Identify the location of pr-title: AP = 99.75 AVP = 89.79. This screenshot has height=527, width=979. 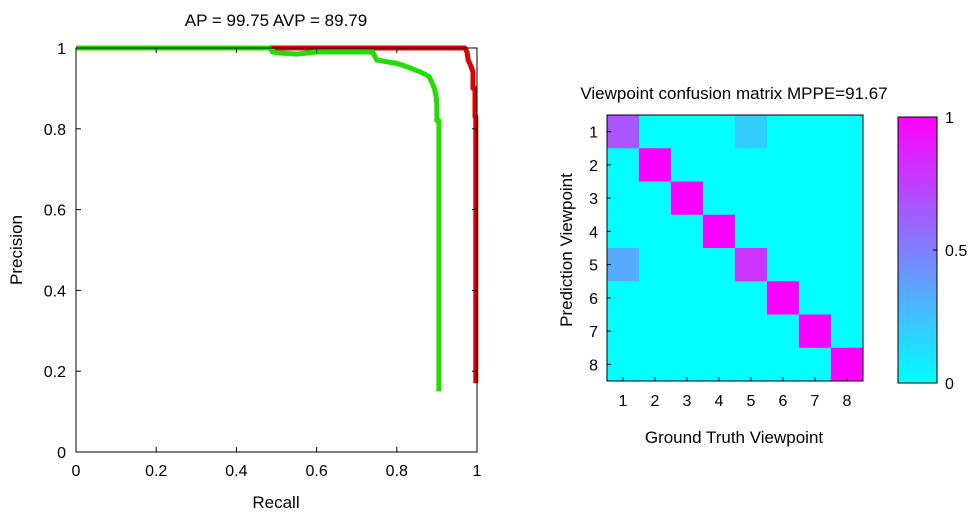
(276, 20).